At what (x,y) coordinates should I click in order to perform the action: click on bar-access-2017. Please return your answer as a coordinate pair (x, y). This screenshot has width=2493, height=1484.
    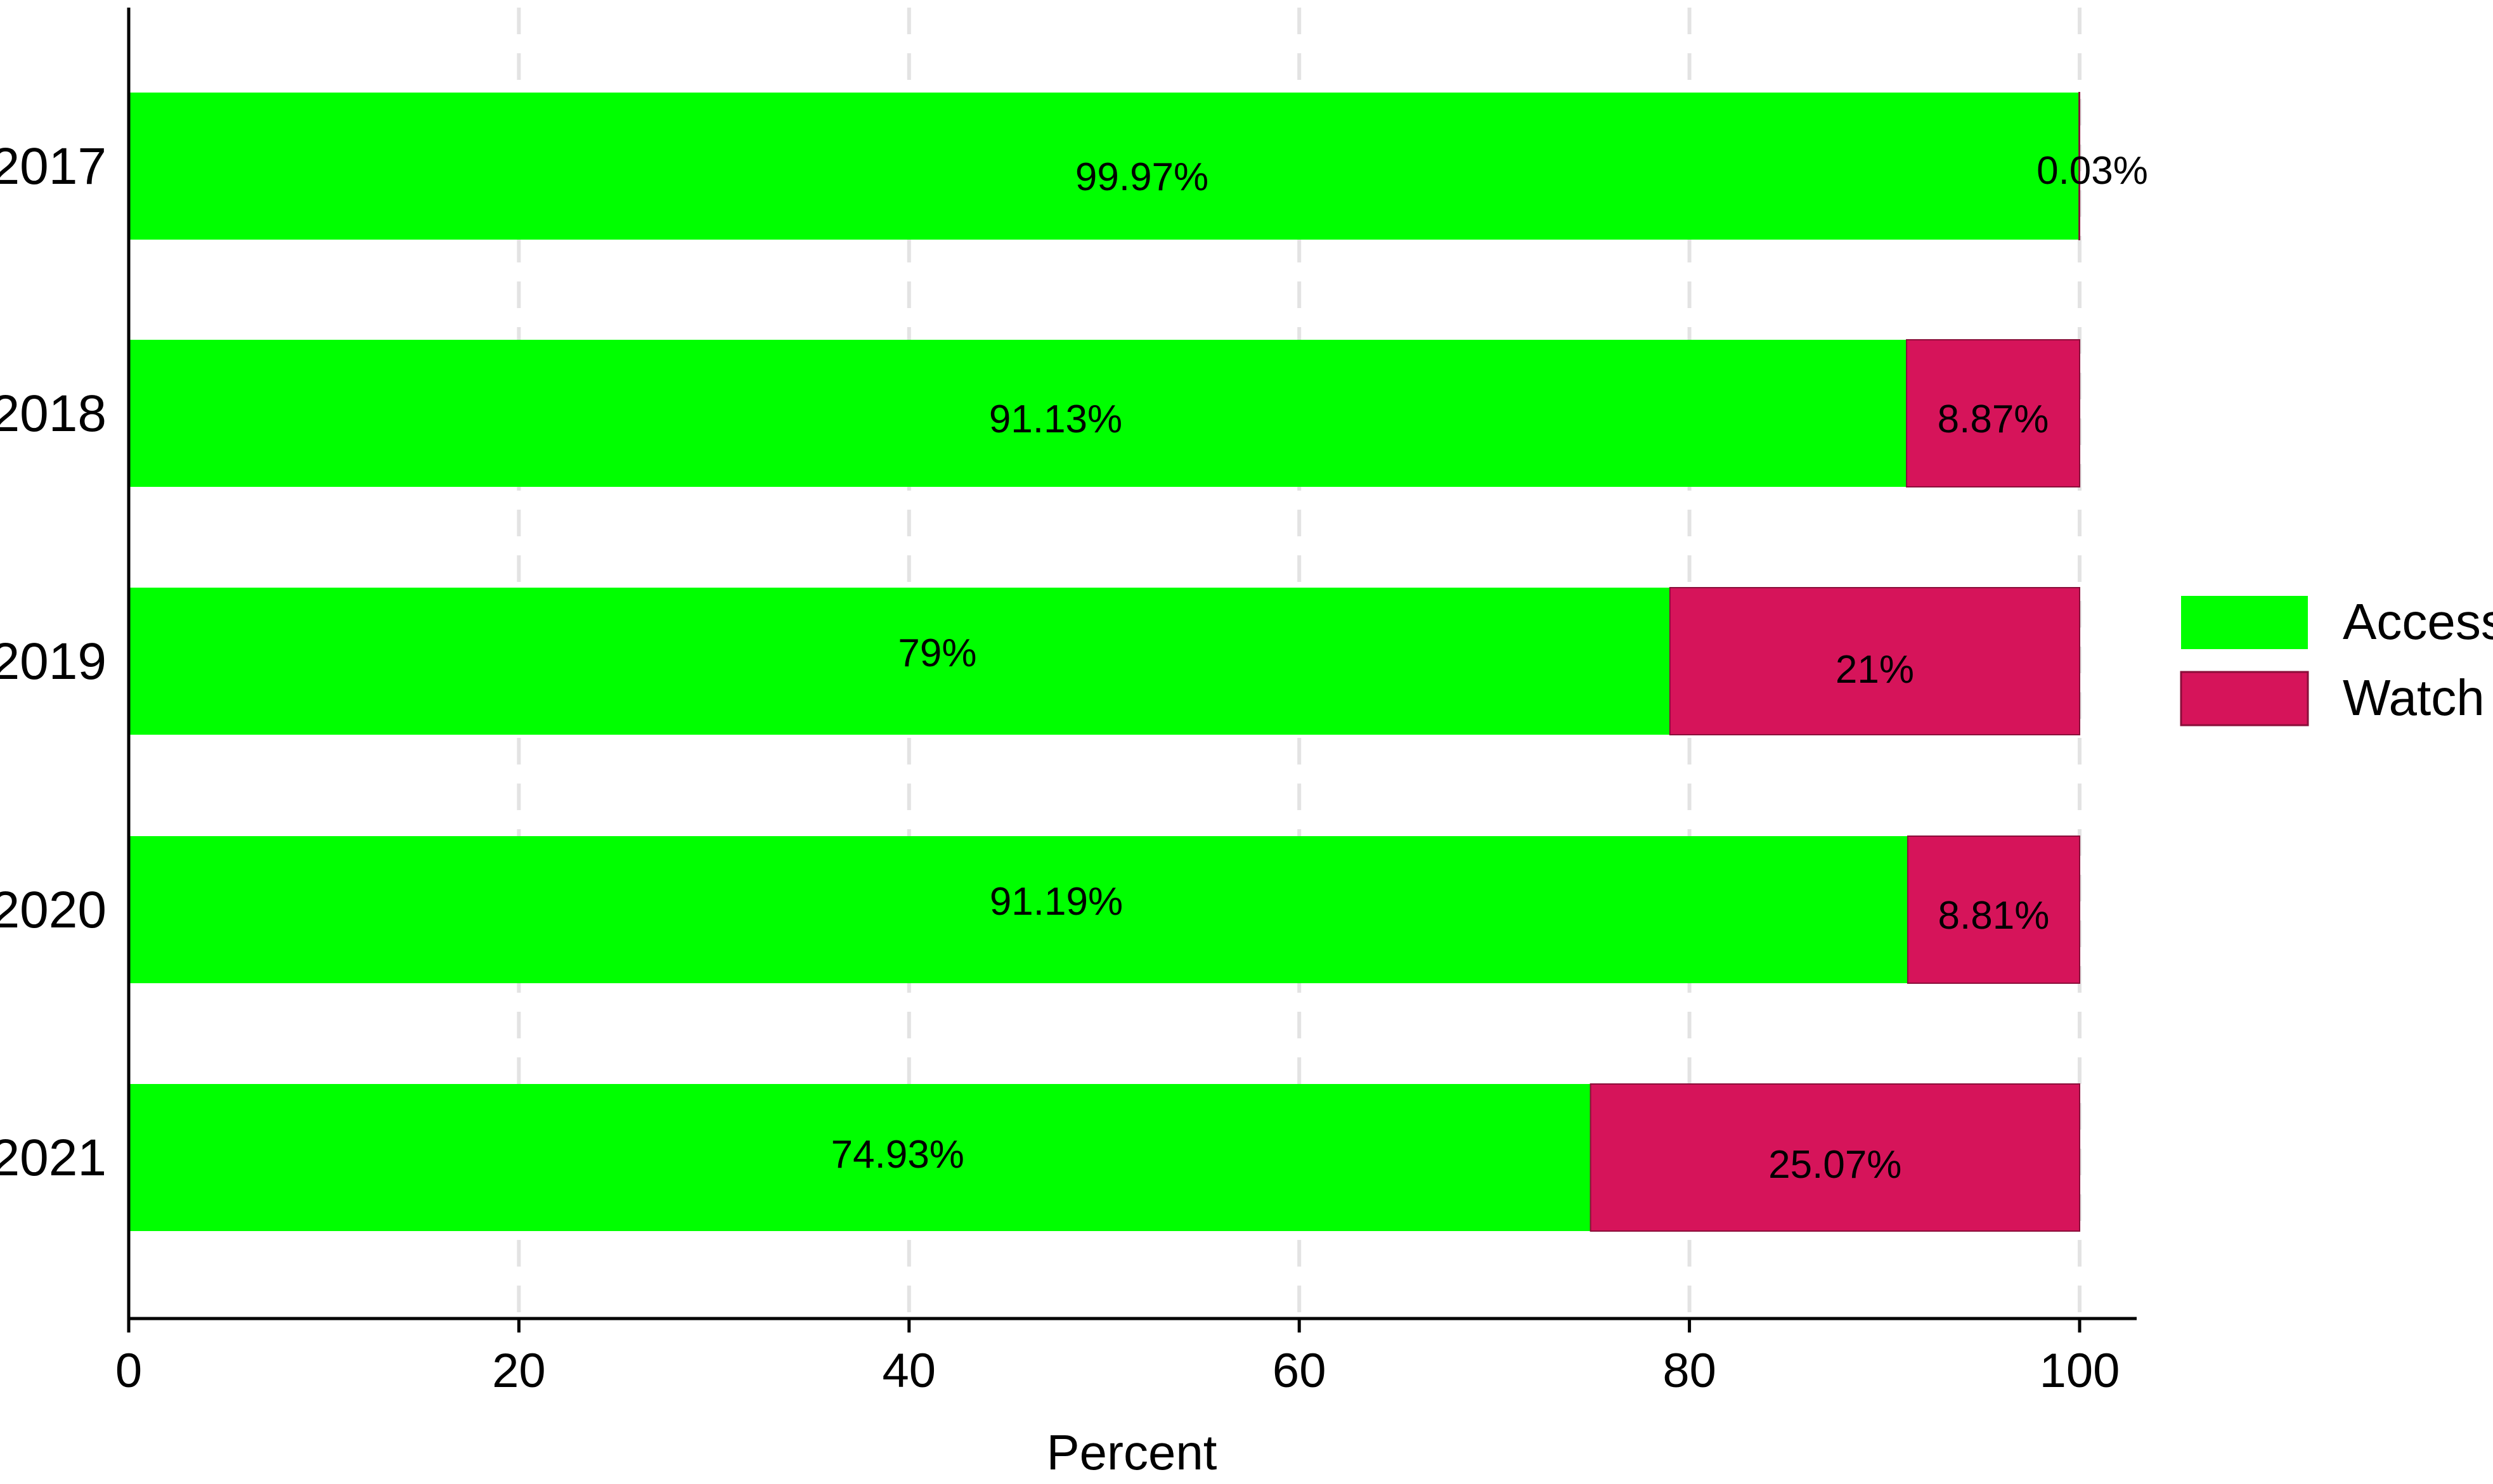
    Looking at the image, I should click on (1105, 167).